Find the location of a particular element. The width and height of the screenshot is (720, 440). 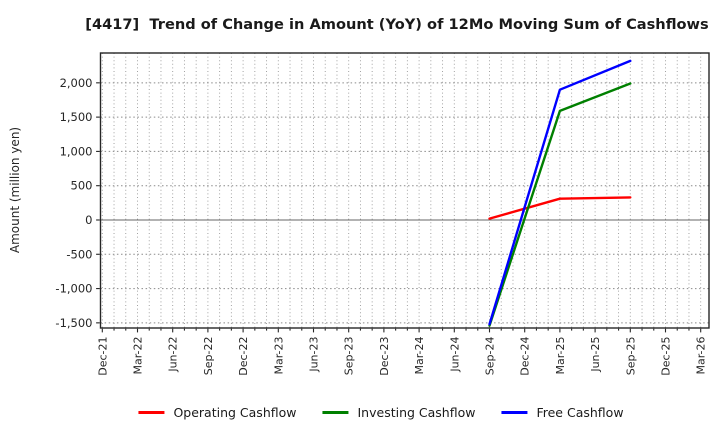

series-line-investing-cashflow is located at coordinates (560, 204).